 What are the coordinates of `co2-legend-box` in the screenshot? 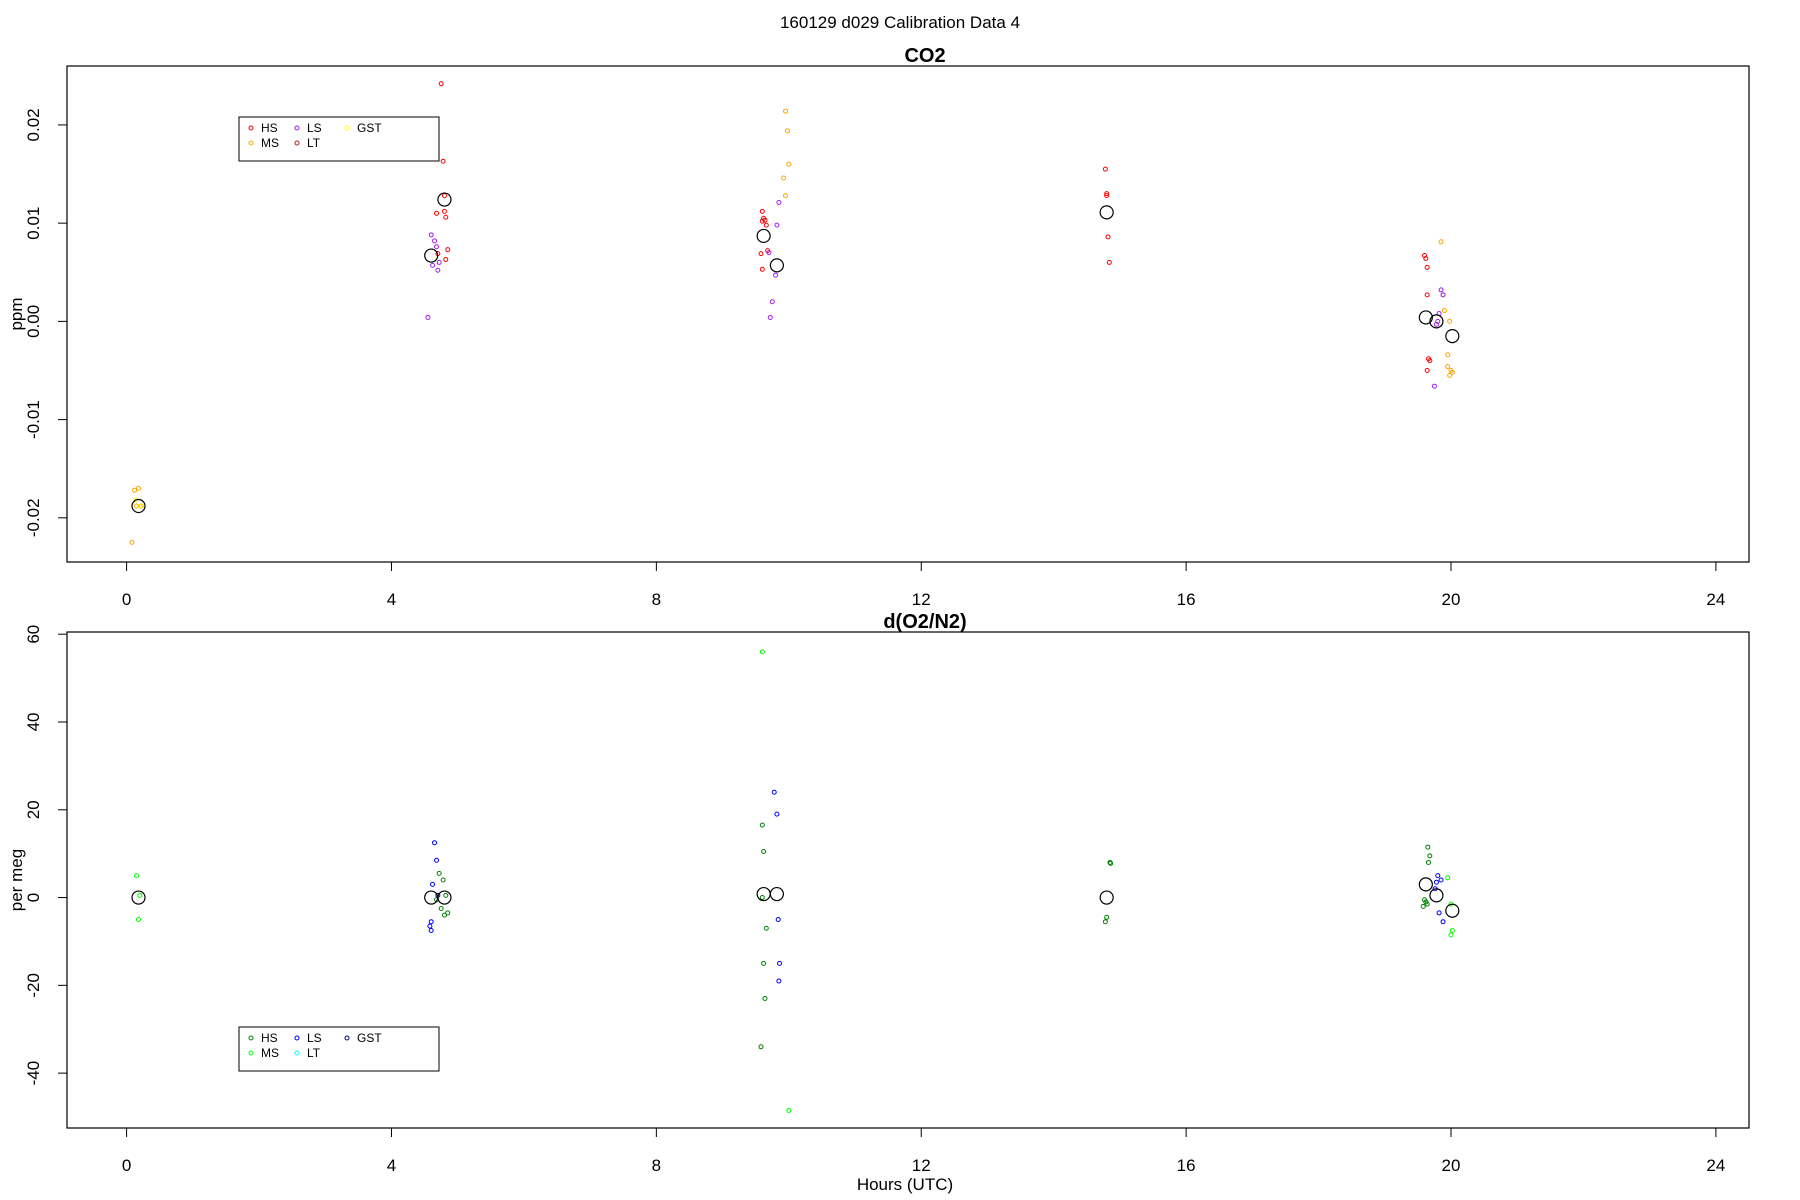 It's located at (339, 139).